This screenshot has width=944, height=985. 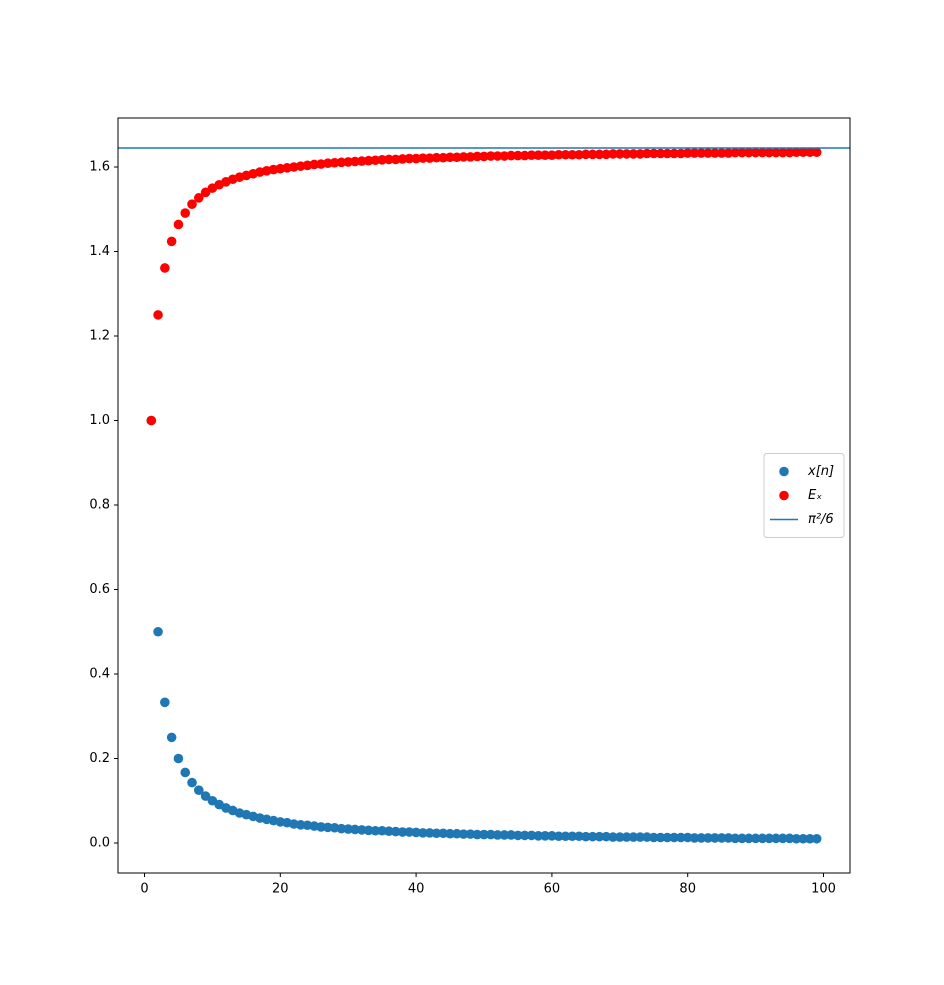 What do you see at coordinates (823, 889) in the screenshot?
I see `x-tick-label: 100` at bounding box center [823, 889].